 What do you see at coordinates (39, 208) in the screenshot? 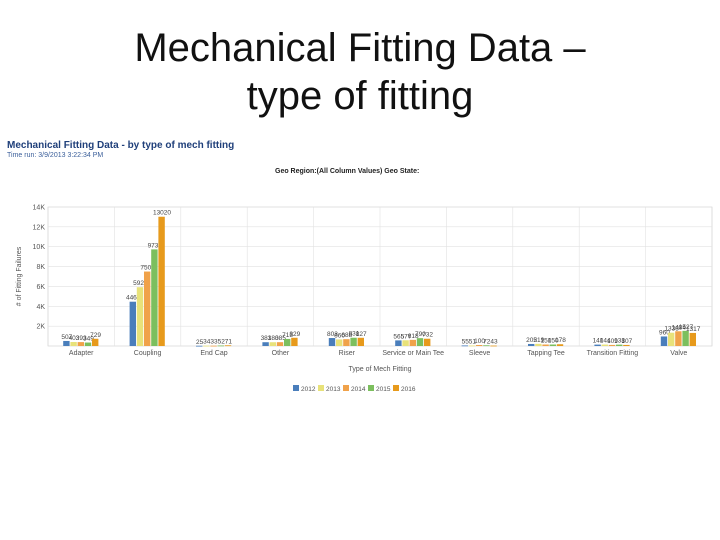
I see `y-tick-label: 14K` at bounding box center [39, 208].